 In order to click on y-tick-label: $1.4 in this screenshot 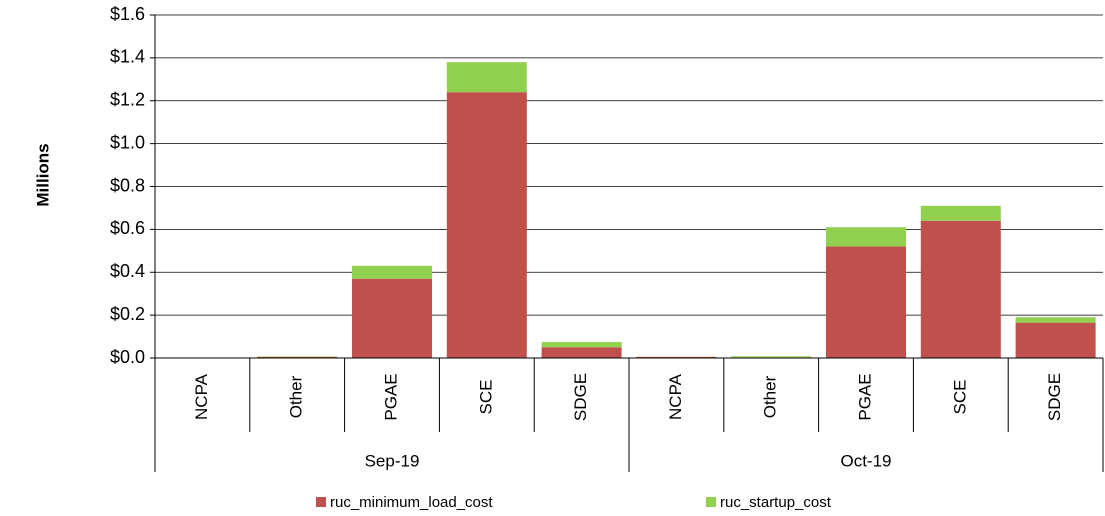, I will do `click(127, 57)`.